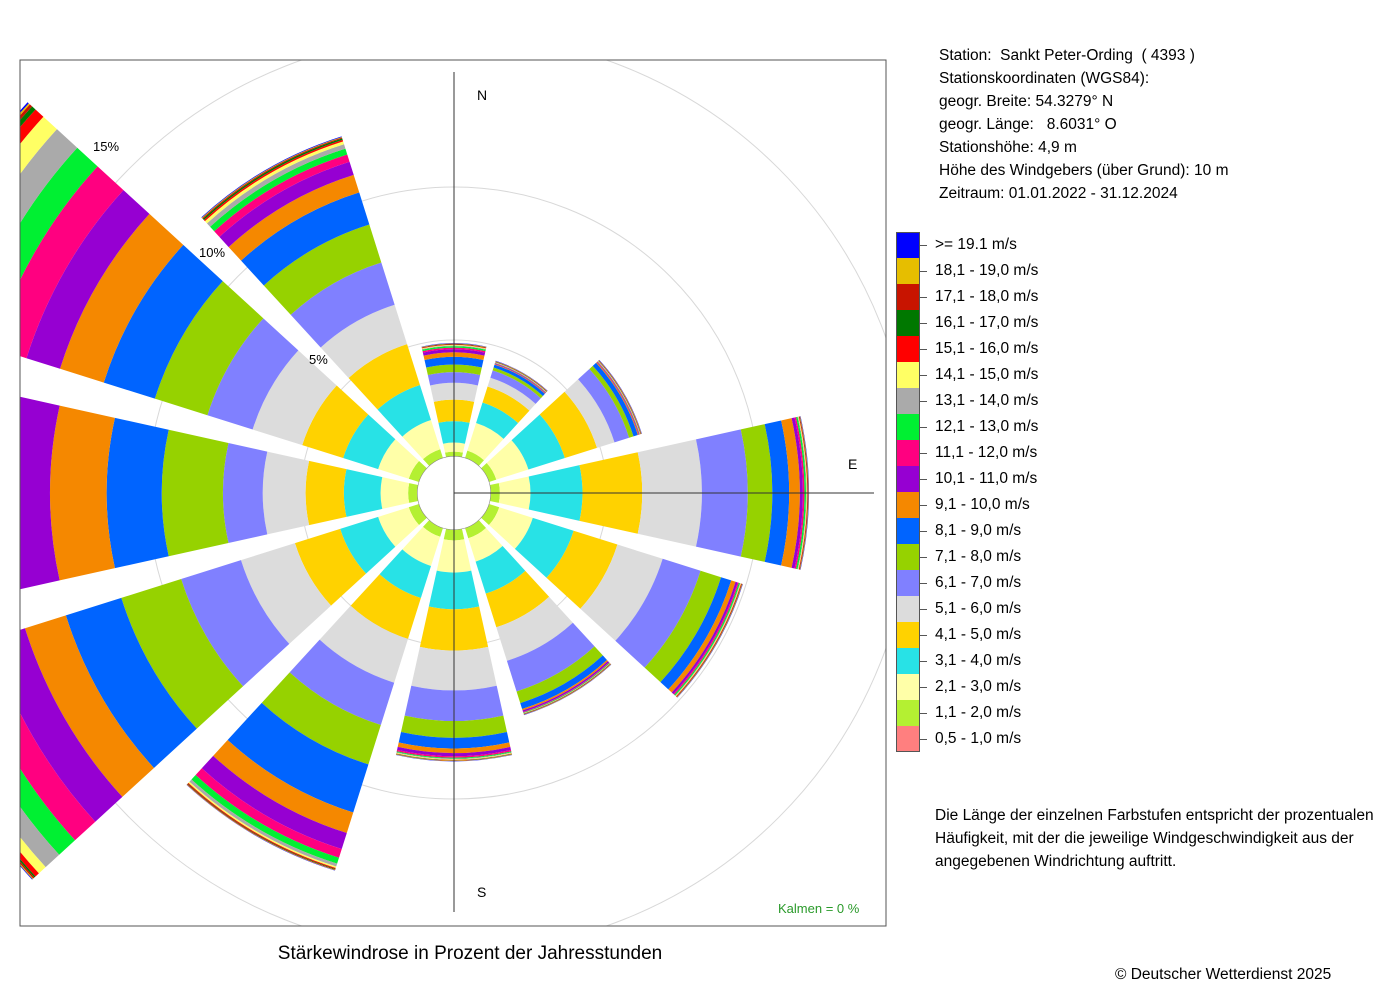 The width and height of the screenshot is (1400, 1000). Describe the element at coordinates (978, 556) in the screenshot. I see `legend-label: 7,1 - 8,0 m/s` at that location.